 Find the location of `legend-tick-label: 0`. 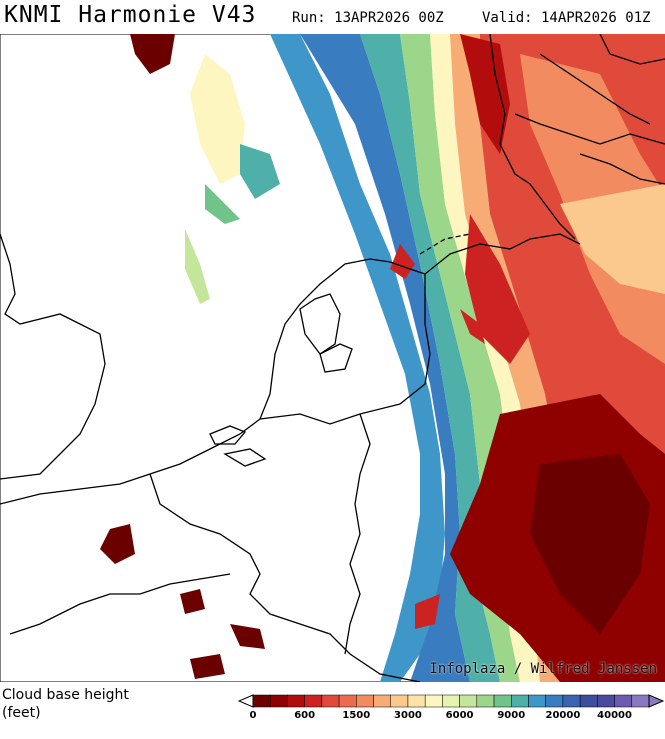

legend-tick-label: 0 is located at coordinates (253, 715).